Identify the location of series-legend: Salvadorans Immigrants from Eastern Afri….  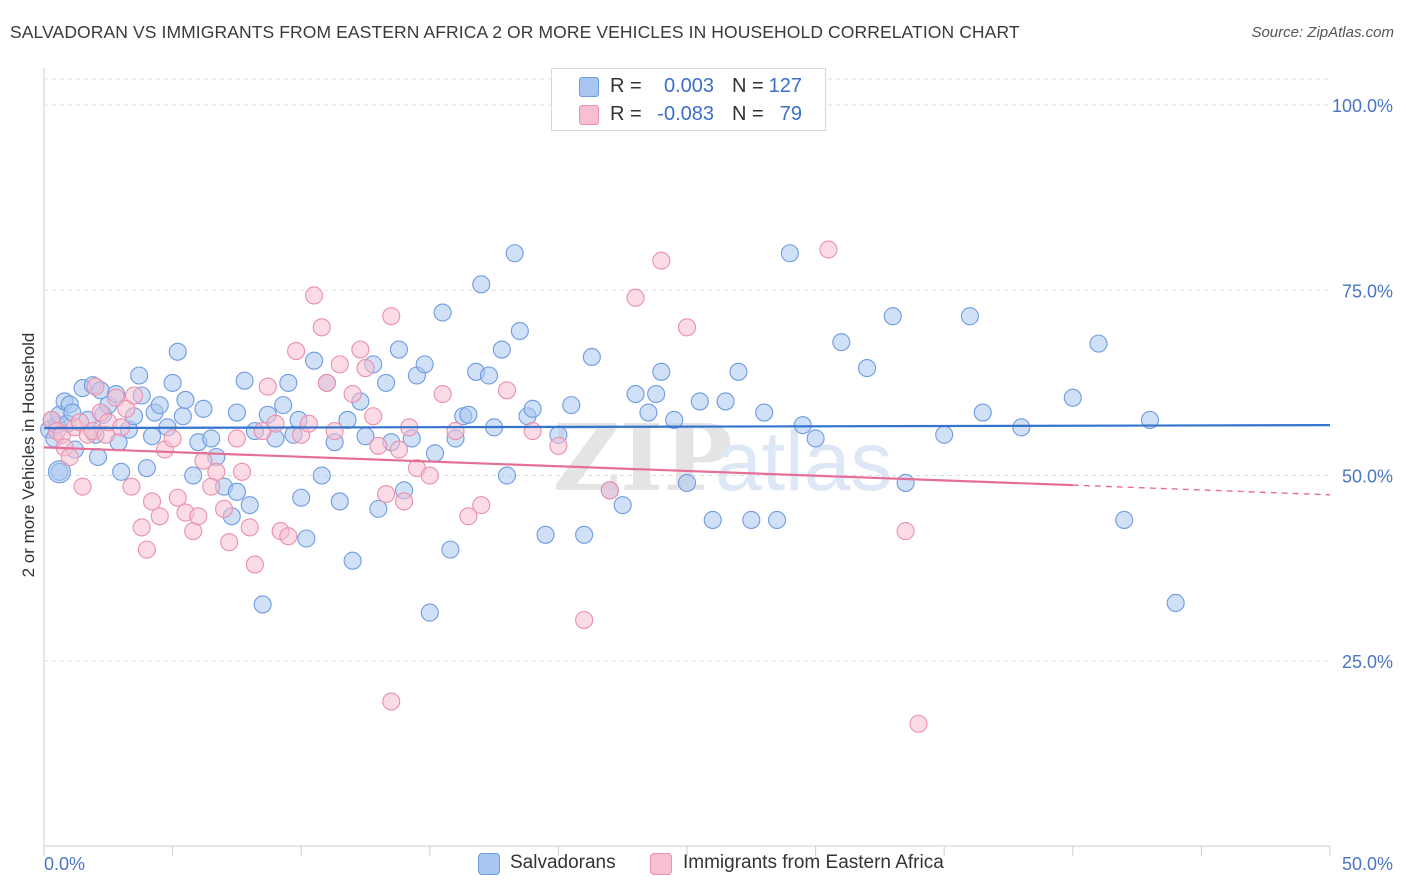
(728, 864).